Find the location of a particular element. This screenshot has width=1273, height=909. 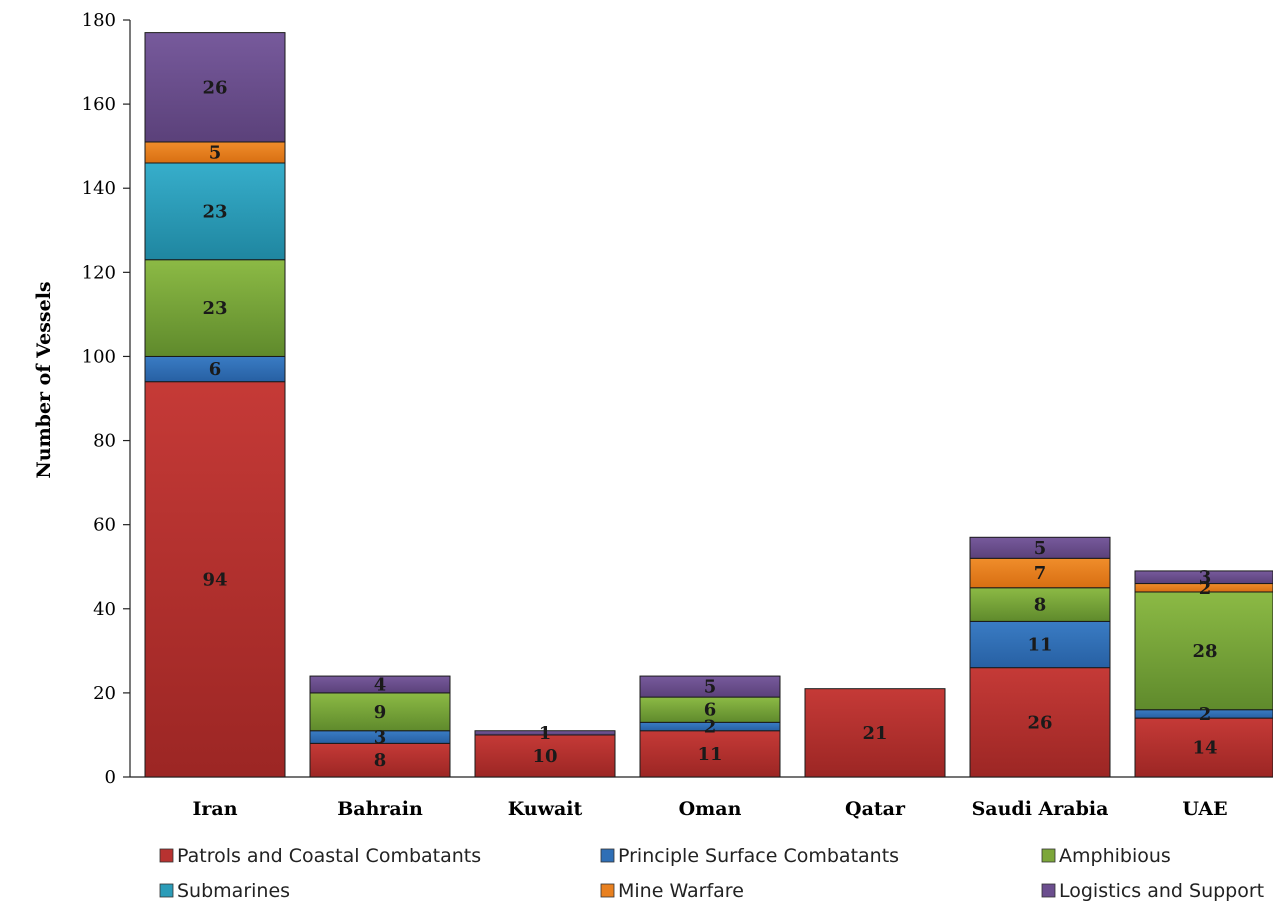

legend-label: Principle Surface Combatants is located at coordinates (758, 856).